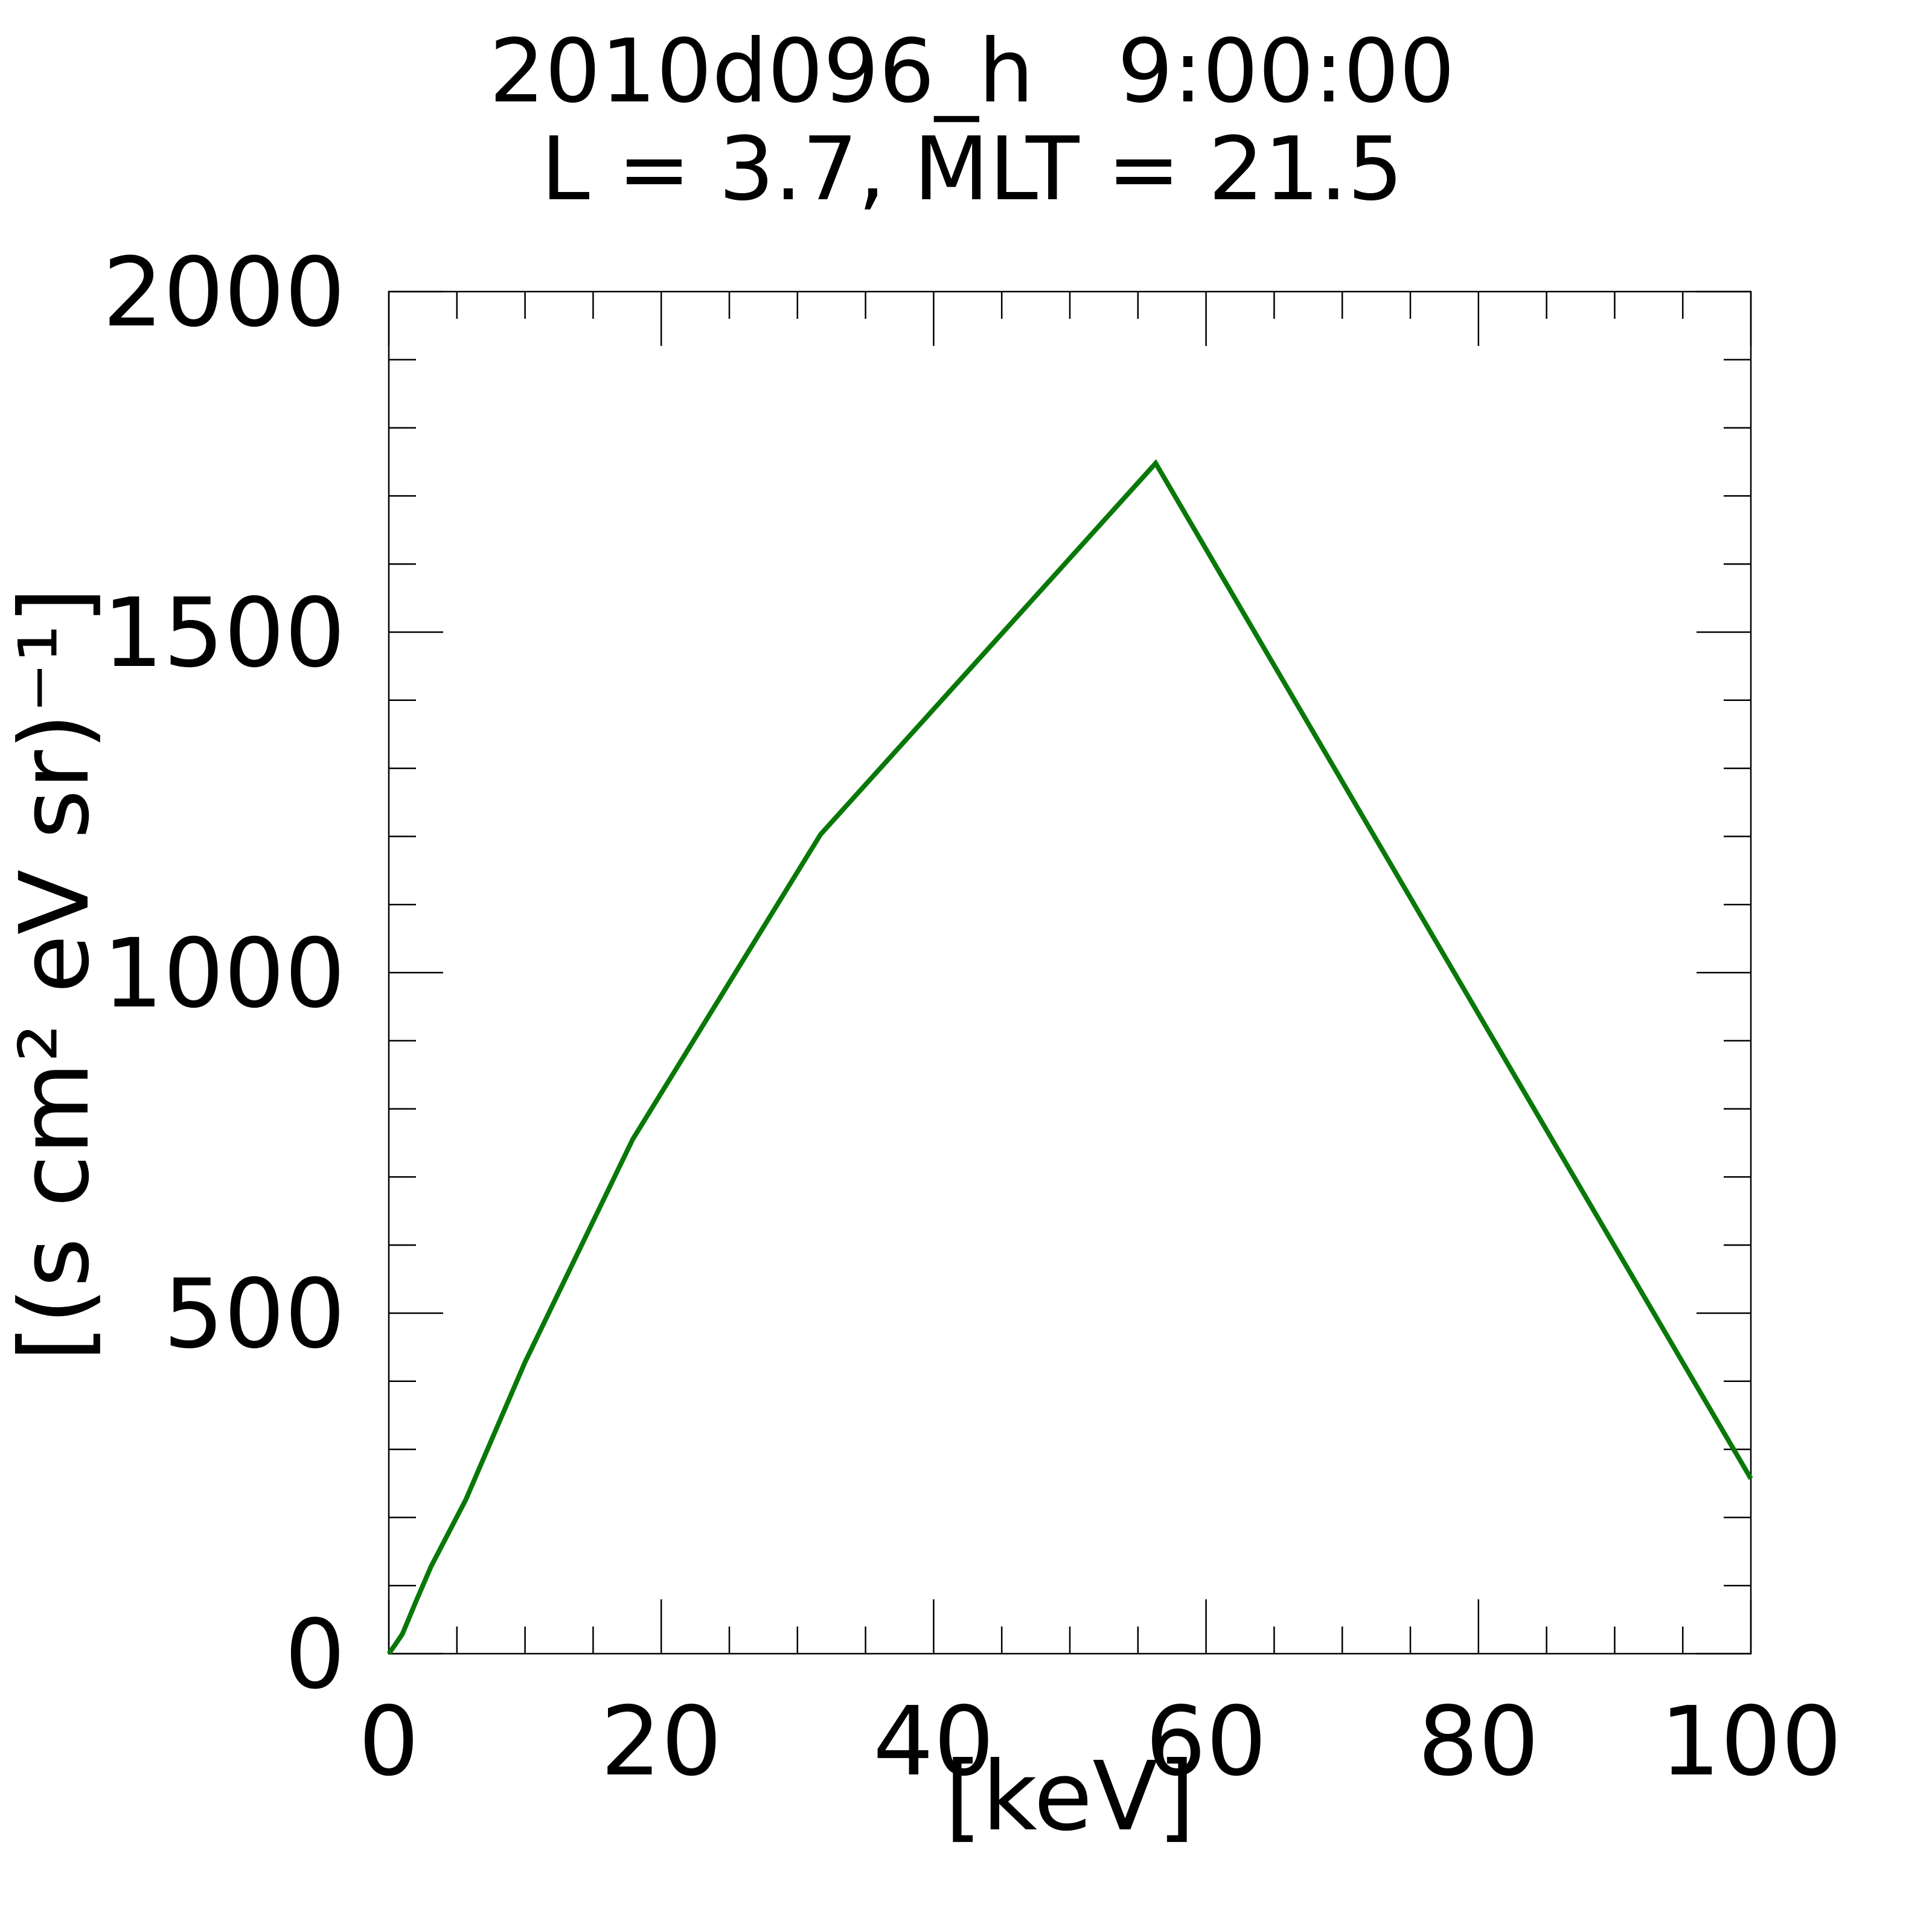 Image resolution: width=1932 pixels, height=1932 pixels. Describe the element at coordinates (1751, 1741) in the screenshot. I see `x-tick-label: 100` at that location.